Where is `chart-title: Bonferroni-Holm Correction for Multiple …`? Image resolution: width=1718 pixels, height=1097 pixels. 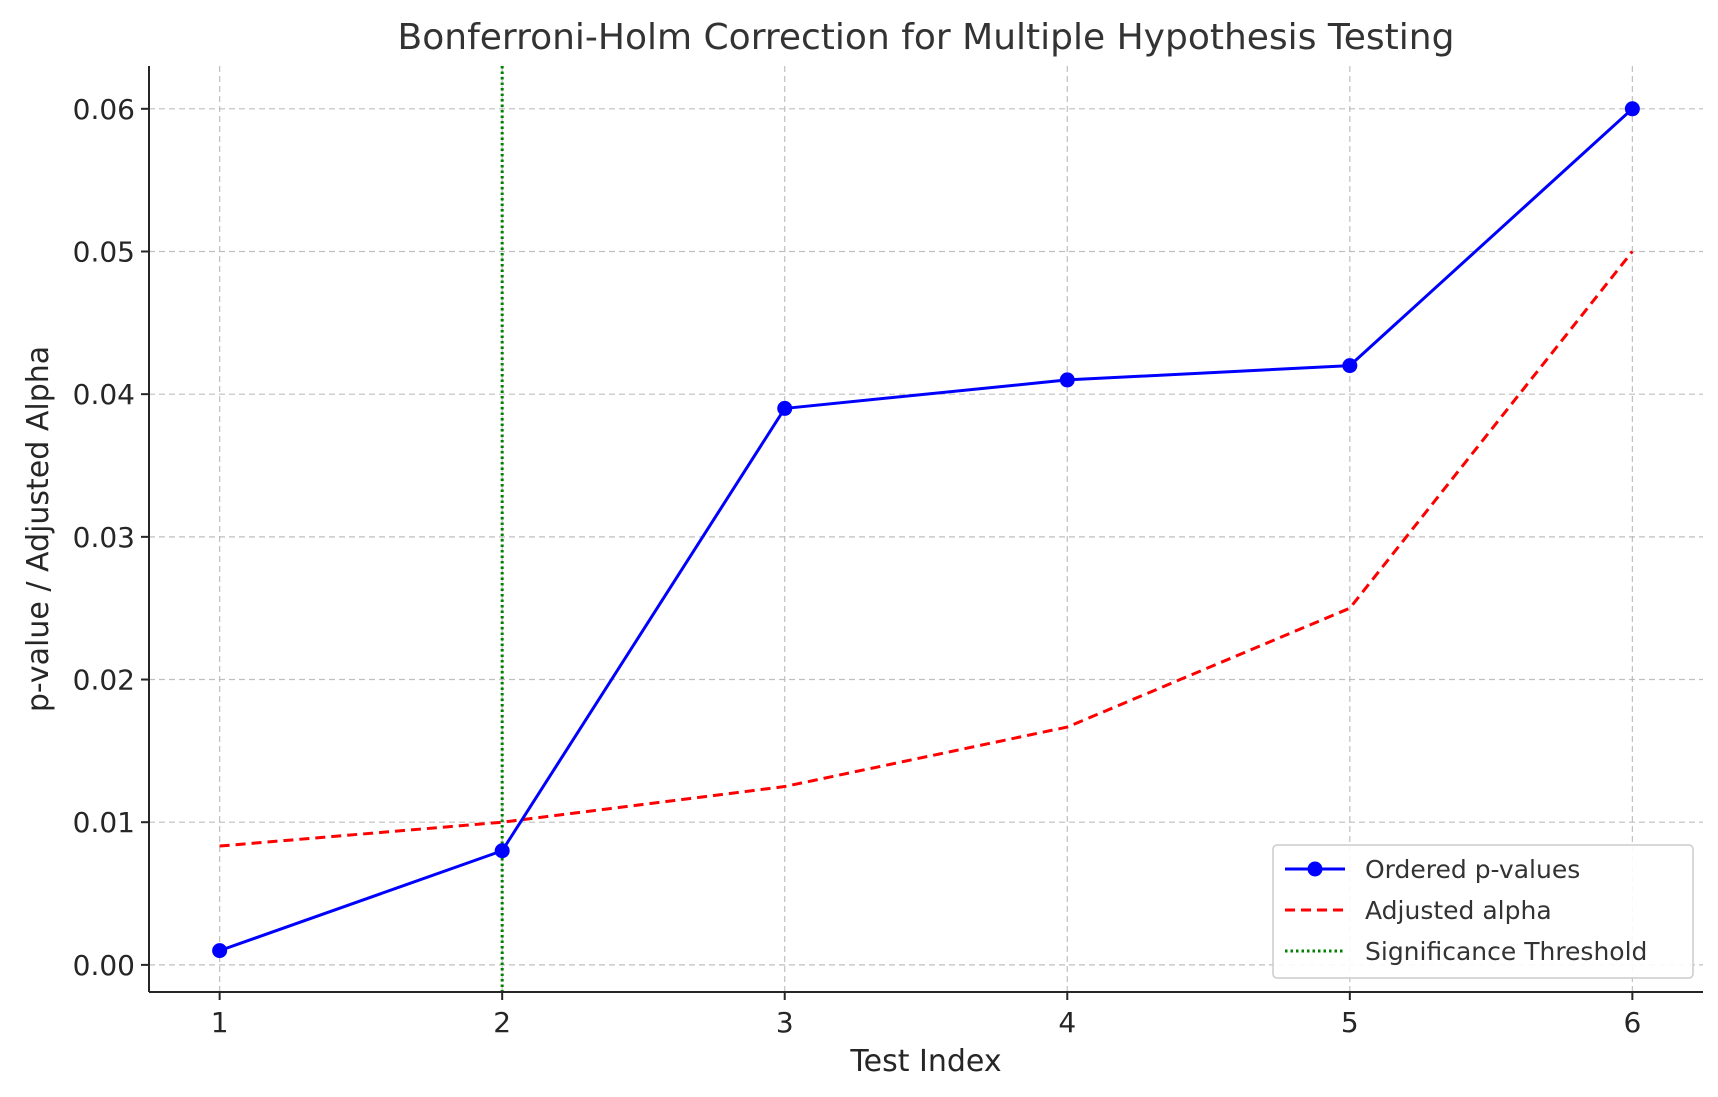 chart-title: Bonferroni-Holm Correction for Multiple … is located at coordinates (926, 37).